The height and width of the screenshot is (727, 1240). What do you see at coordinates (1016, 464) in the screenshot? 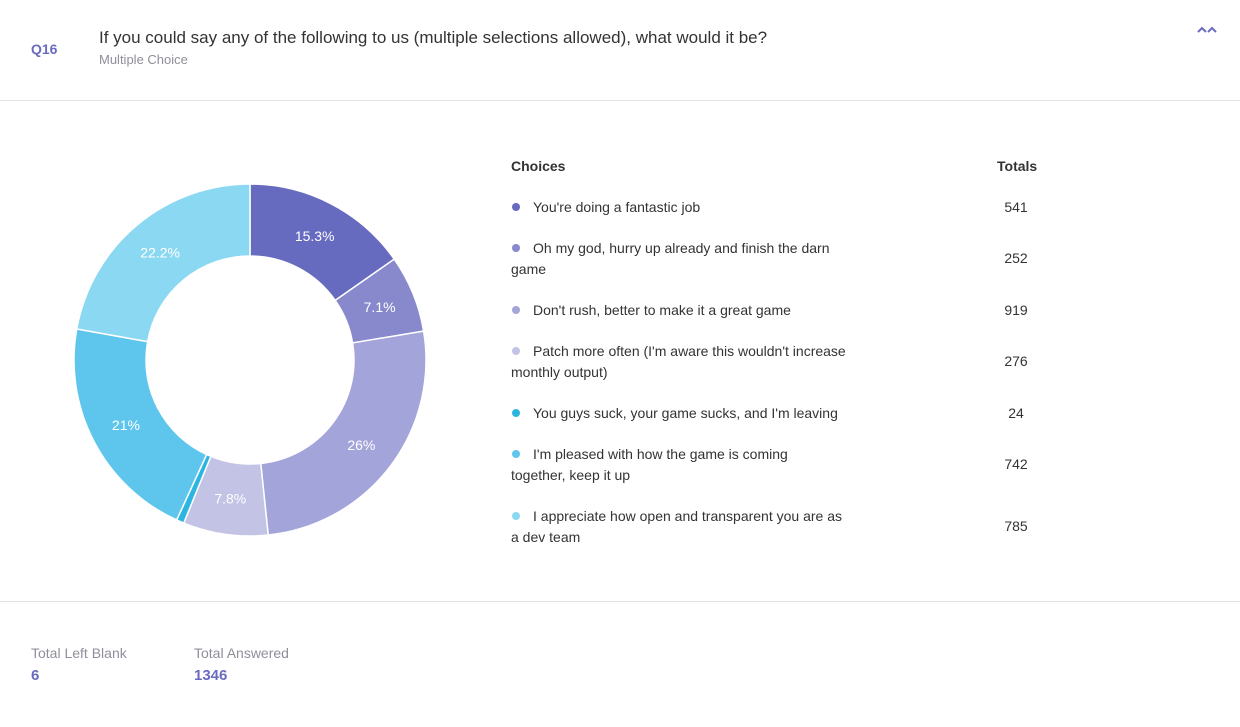
I see `choice-total: 742` at bounding box center [1016, 464].